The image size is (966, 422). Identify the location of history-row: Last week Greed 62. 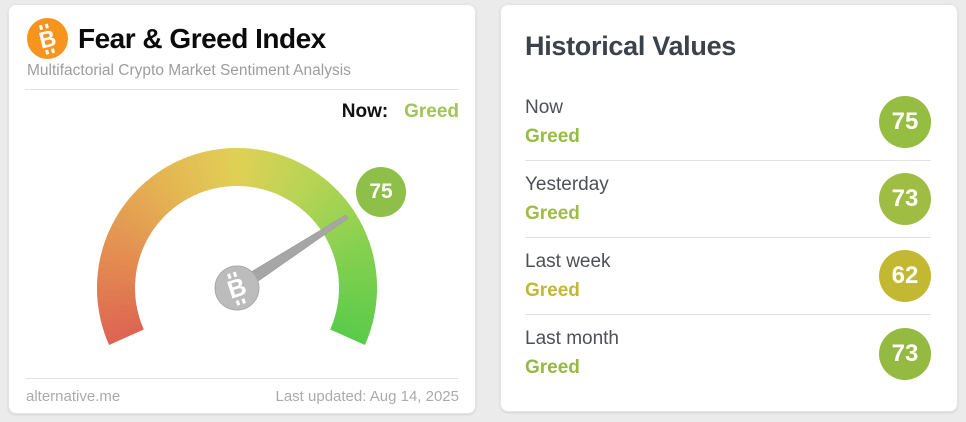
(728, 276).